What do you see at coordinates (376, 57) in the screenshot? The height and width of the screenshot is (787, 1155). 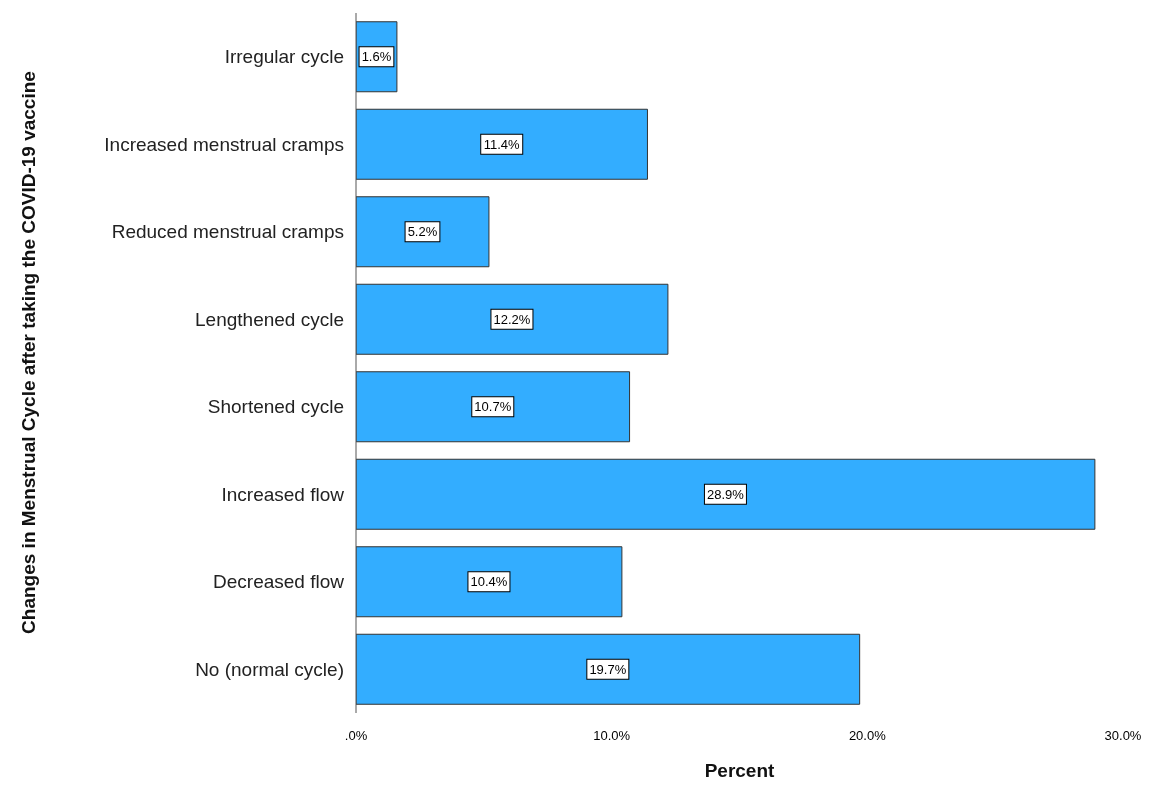 I see `data-label: 1.6%` at bounding box center [376, 57].